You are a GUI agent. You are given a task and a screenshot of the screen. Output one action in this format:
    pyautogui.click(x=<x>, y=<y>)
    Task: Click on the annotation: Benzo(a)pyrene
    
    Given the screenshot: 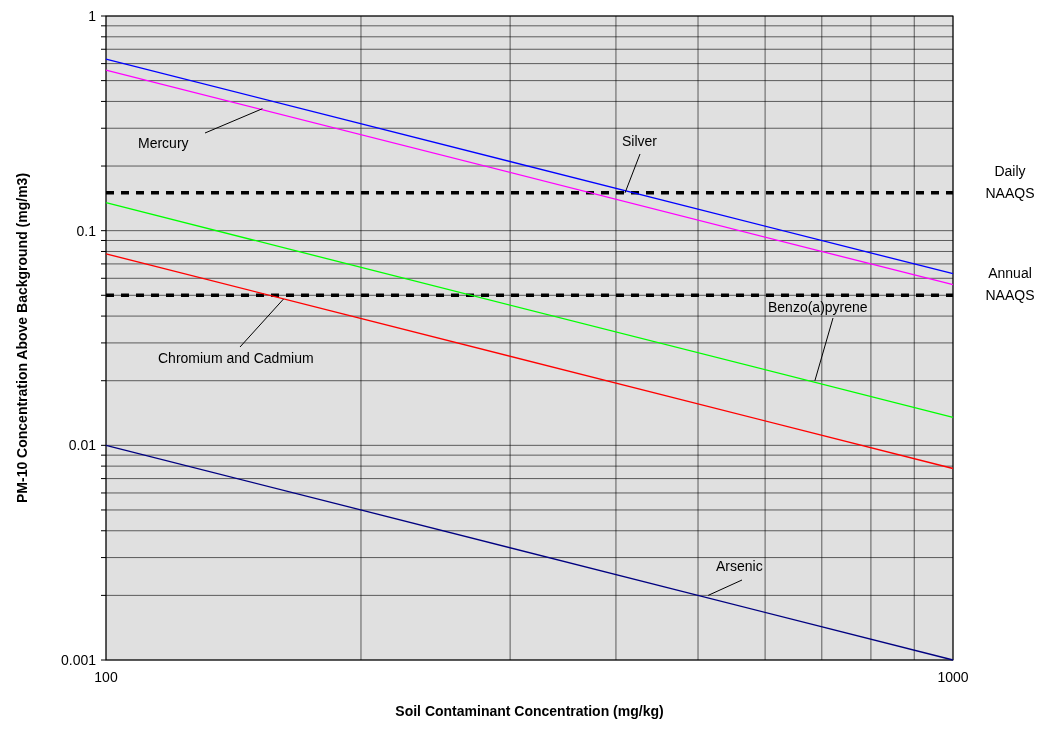 What is the action you would take?
    pyautogui.click(x=818, y=307)
    